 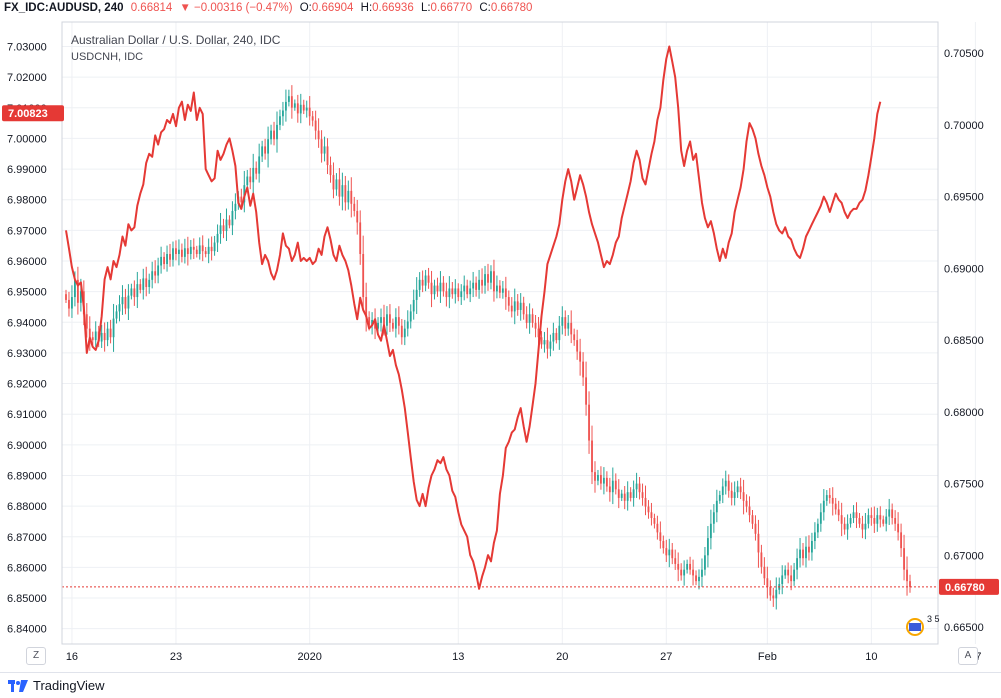 I want to click on left-axis-tick: 6.85000, so click(x=27, y=599).